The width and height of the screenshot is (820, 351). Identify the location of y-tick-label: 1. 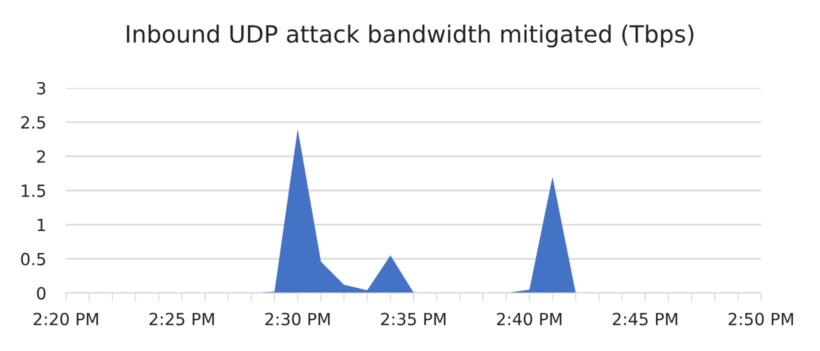
(42, 224).